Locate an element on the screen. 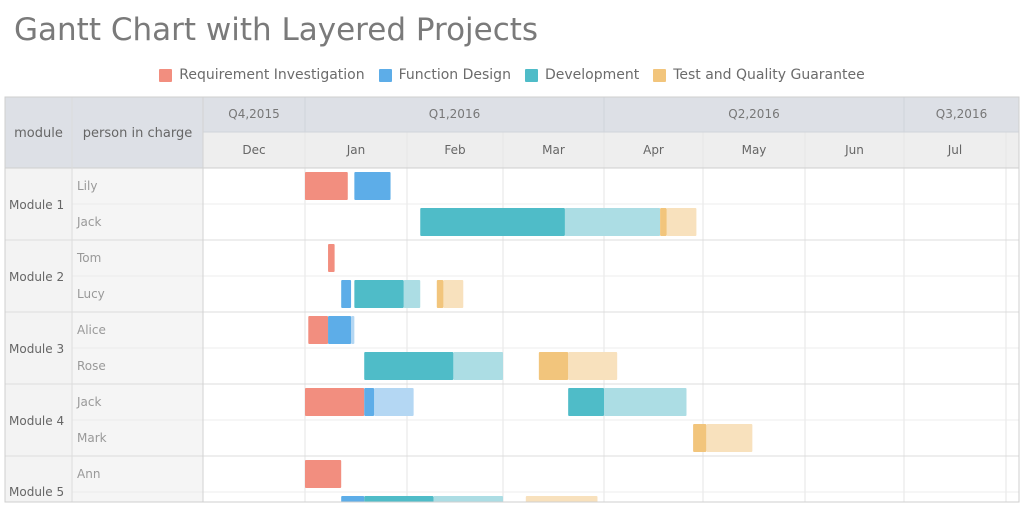  chart-title: Gantt Chart with Layered Projects is located at coordinates (276, 30).